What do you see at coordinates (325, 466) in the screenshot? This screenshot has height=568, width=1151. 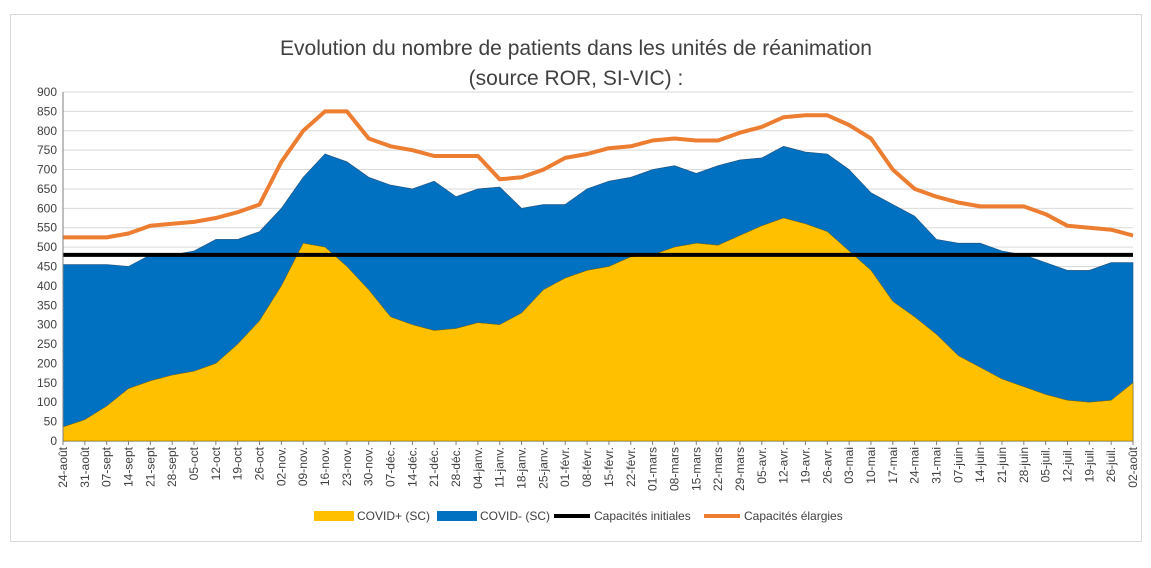 I see `x-tick-label: 16-nov.` at bounding box center [325, 466].